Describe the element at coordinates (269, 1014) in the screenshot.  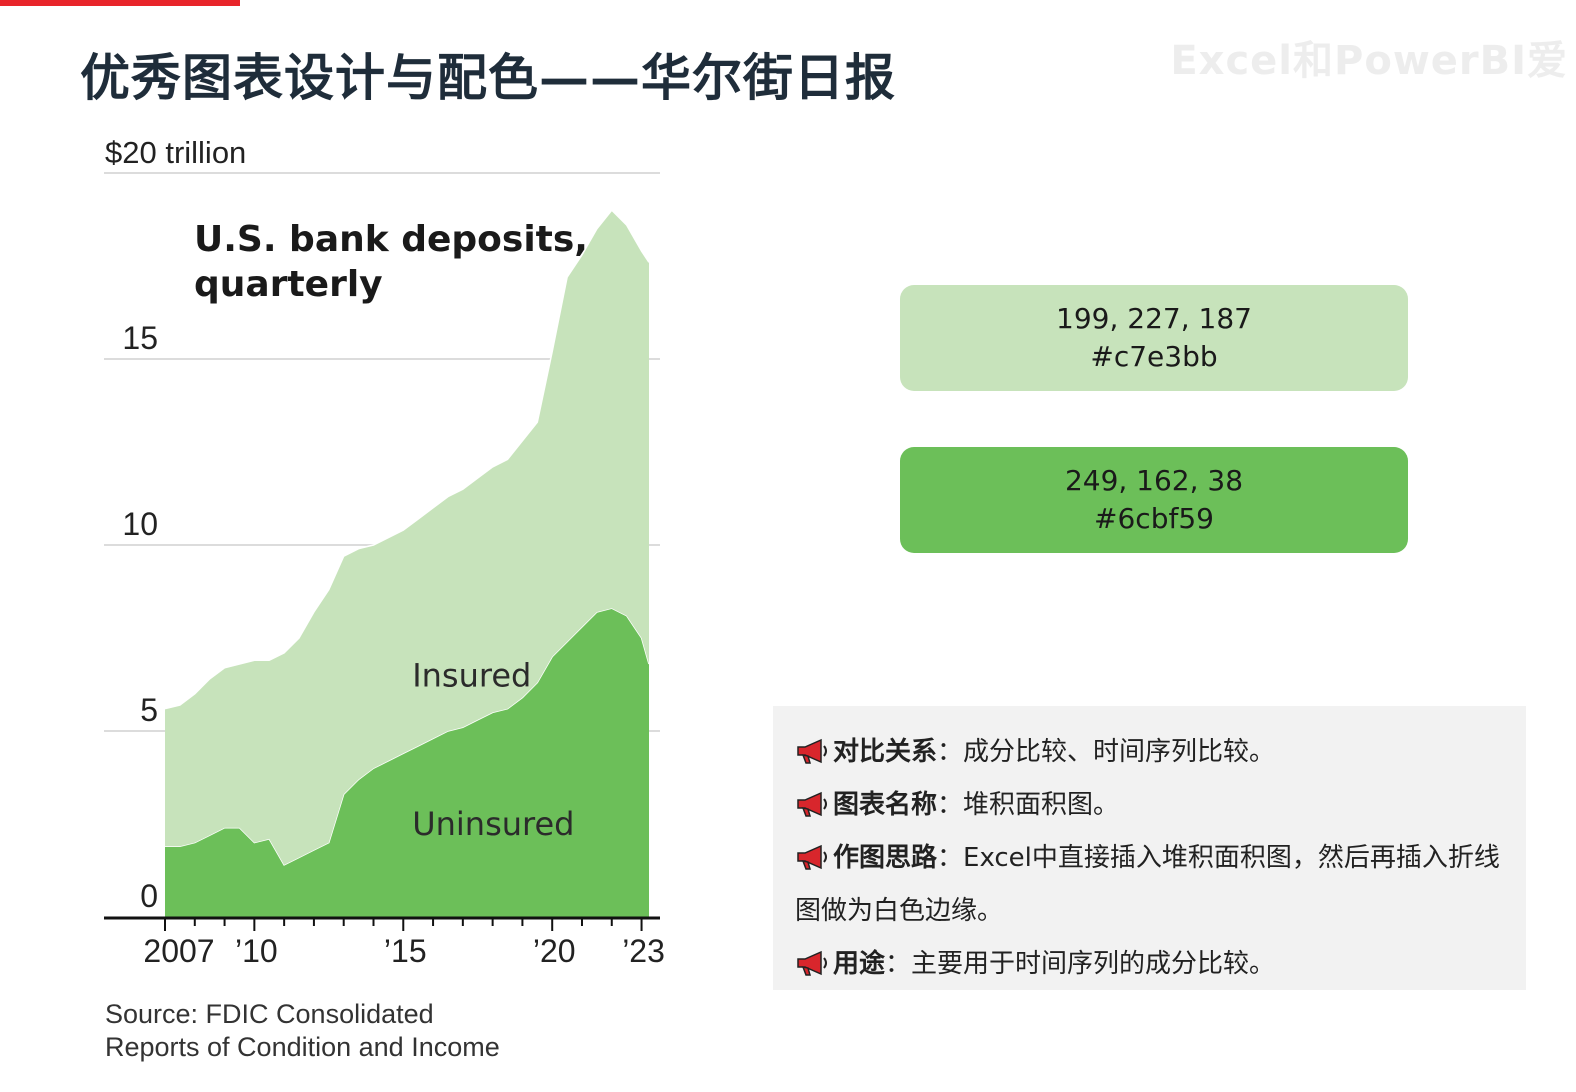
I see `source-line: Source: FDIC Consolidated` at that location.